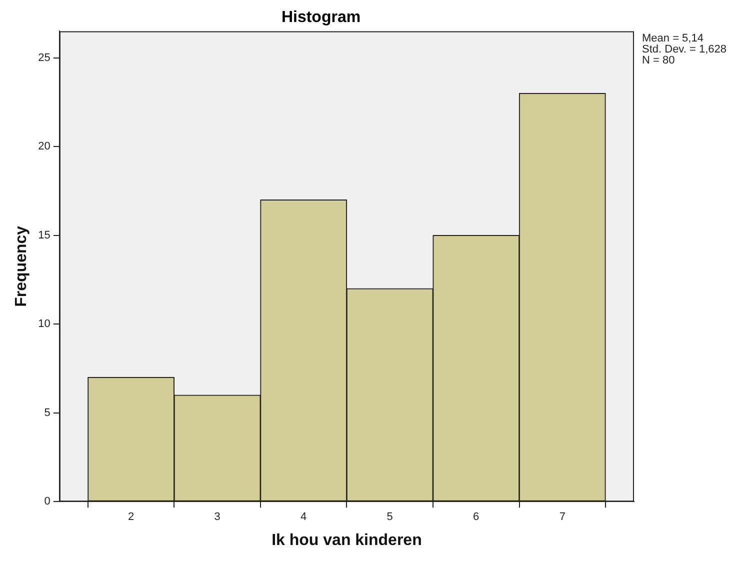  What do you see at coordinates (131, 517) in the screenshot?
I see `x-tick-label: 2` at bounding box center [131, 517].